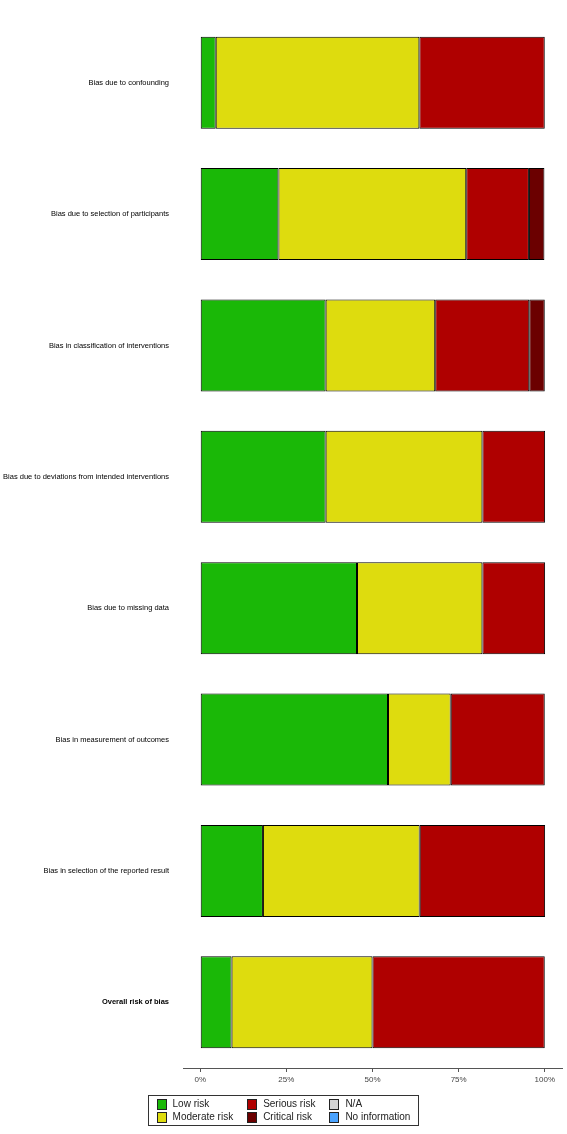  Describe the element at coordinates (289, 1104) in the screenshot. I see `legend-label: Serious risk` at that location.